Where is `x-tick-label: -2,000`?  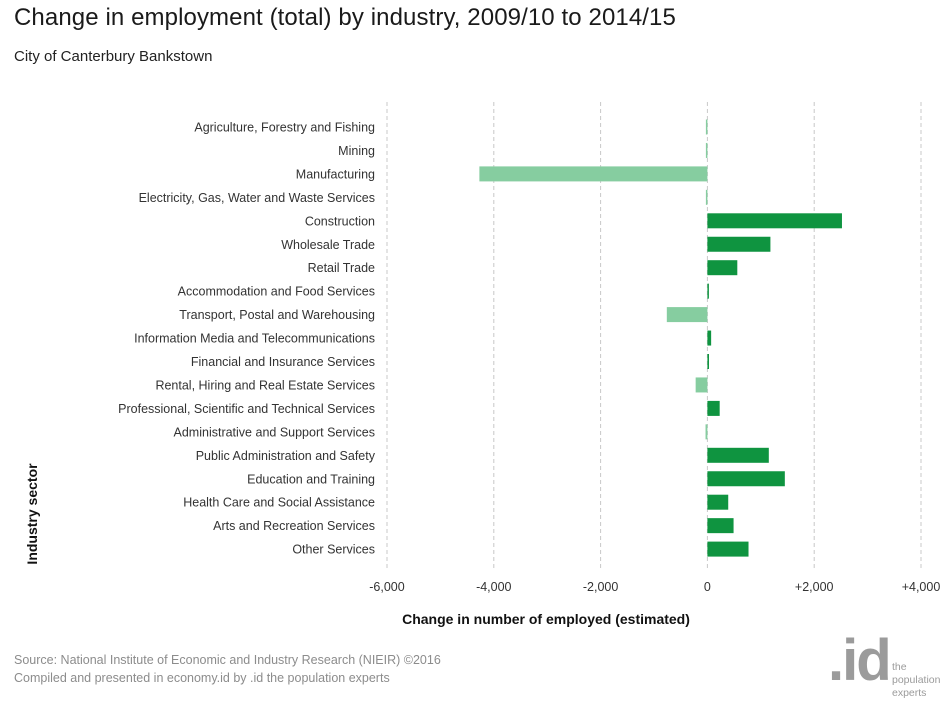 x-tick-label: -2,000 is located at coordinates (600, 587).